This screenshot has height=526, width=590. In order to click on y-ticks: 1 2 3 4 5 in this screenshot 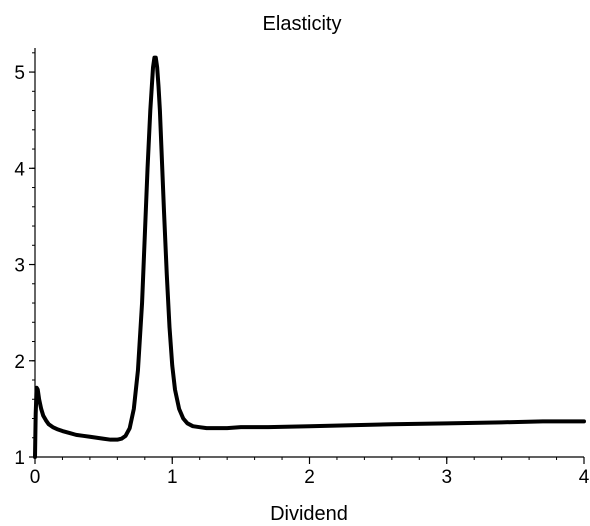, I will do `click(24, 266)`.